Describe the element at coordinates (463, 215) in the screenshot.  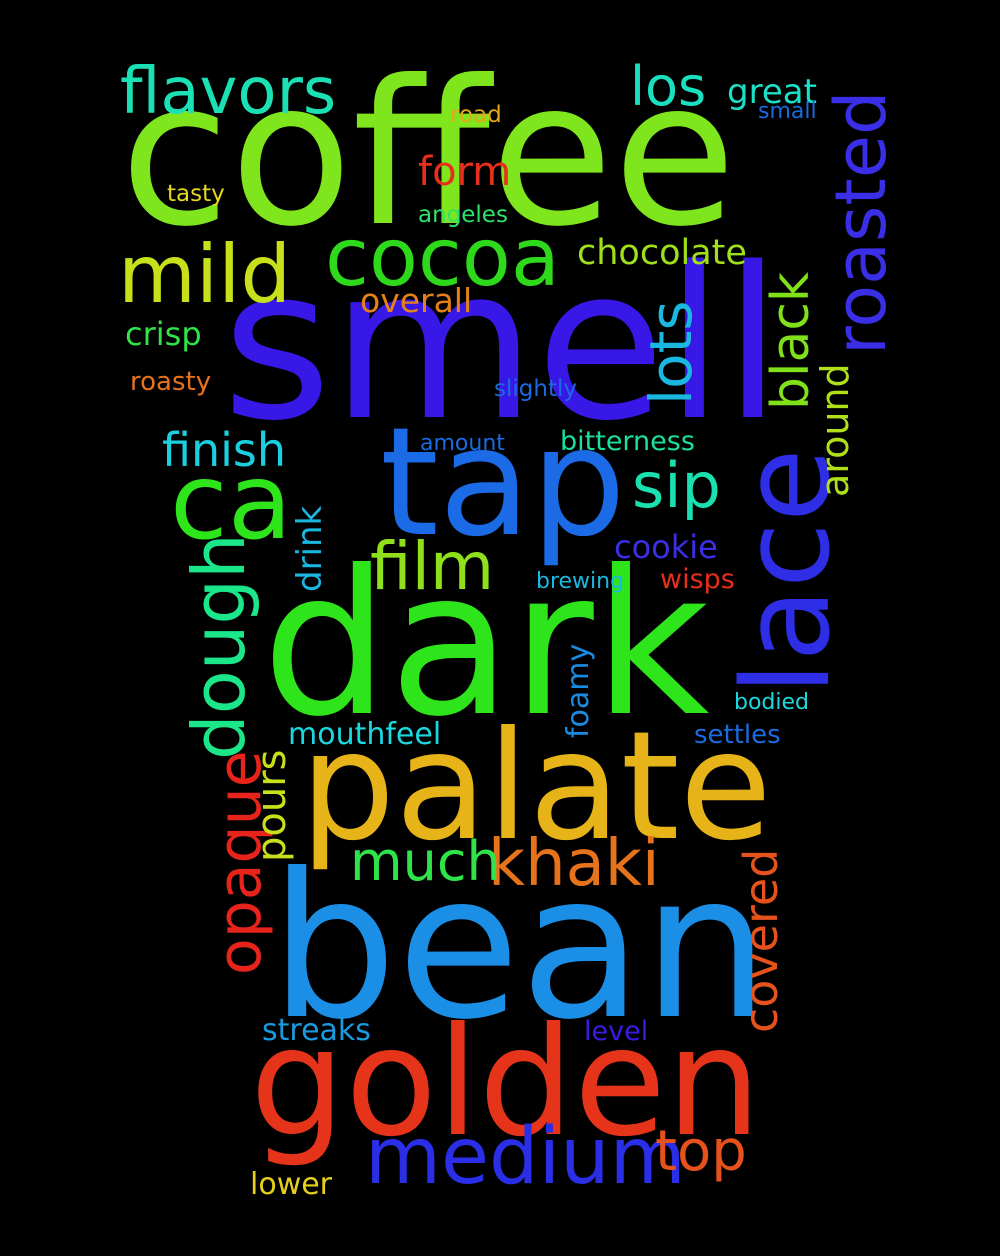
I see `word-angeles: angeles` at that location.